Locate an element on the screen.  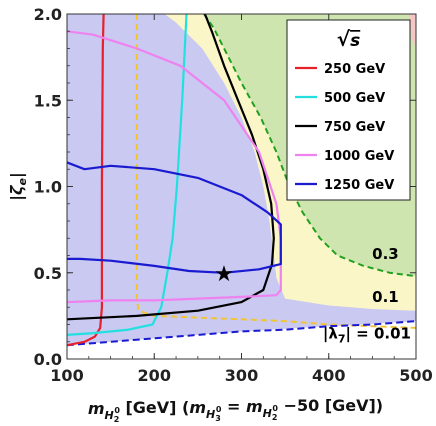
y-axis-label: |ζe| is located at coordinates (18, 186).